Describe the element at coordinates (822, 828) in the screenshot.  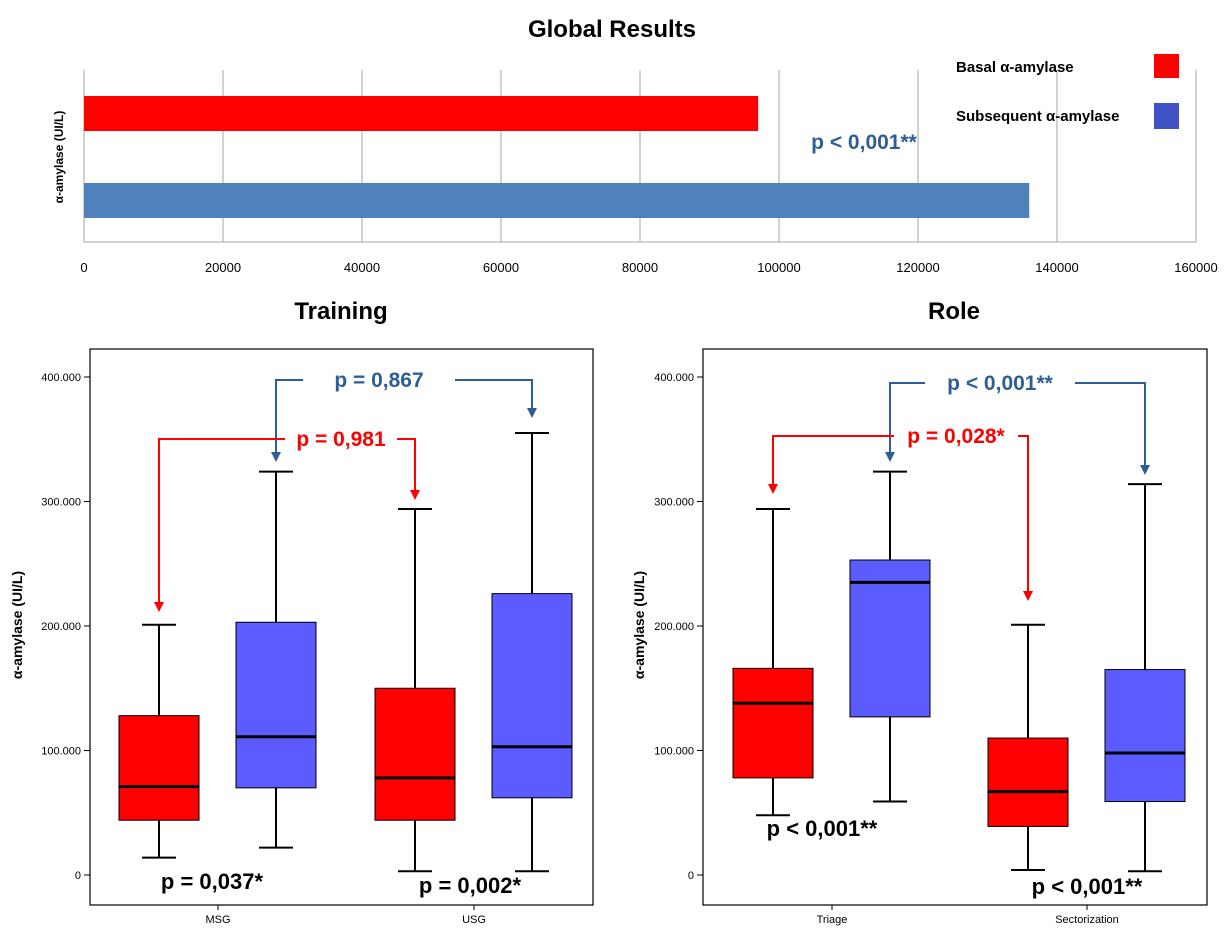
I see `role-p-left: p < 0,001**` at that location.